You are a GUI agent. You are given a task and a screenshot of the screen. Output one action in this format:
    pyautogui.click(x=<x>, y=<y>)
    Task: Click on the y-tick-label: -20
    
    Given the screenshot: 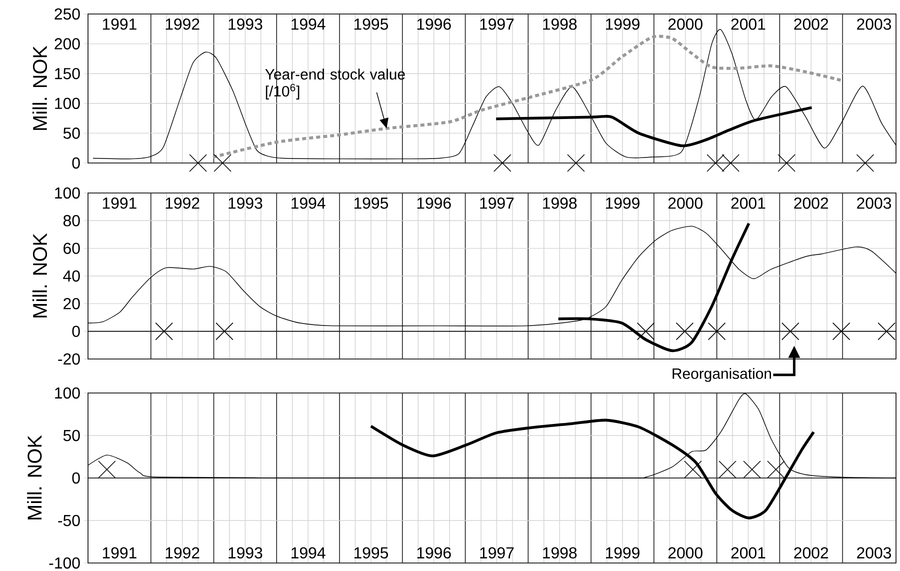 What is the action you would take?
    pyautogui.click(x=69, y=359)
    